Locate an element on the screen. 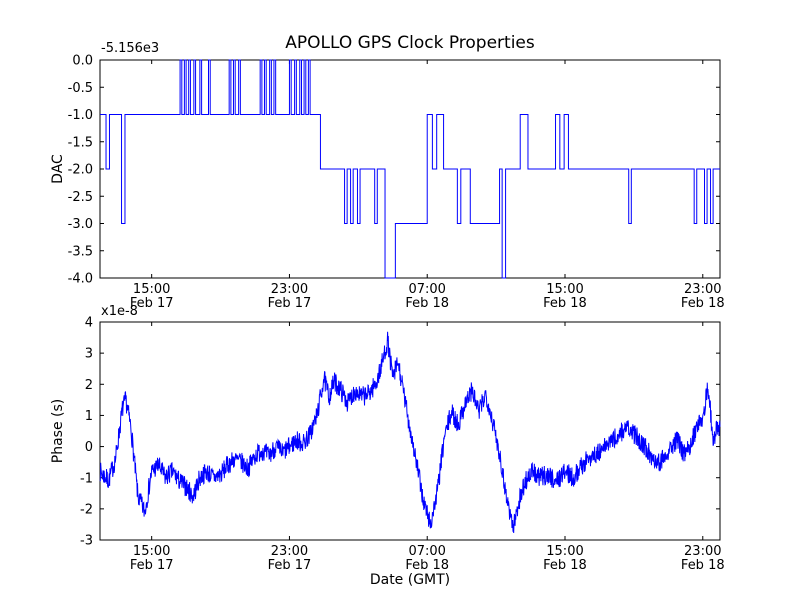  xaxis-label: Date (GMT) is located at coordinates (410, 580).